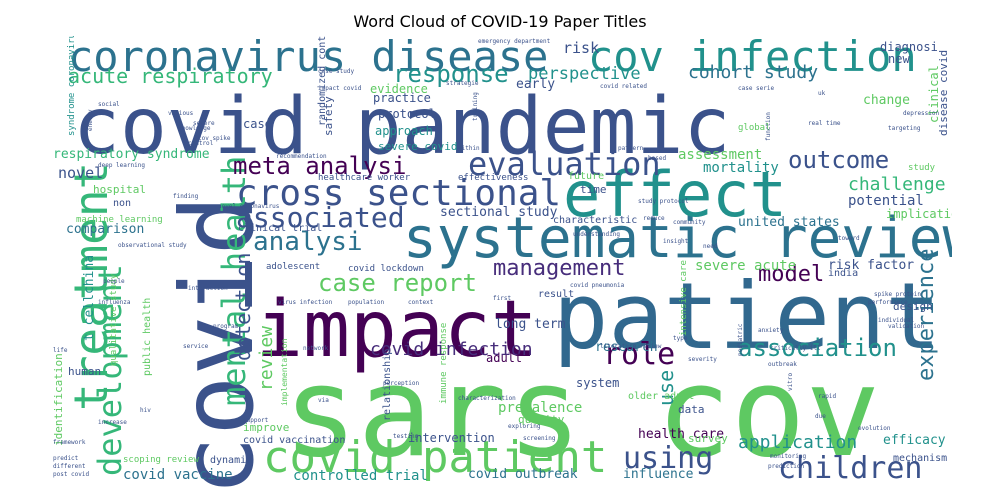 Image resolution: width=1000 pixels, height=500 pixels. I want to click on word: evolution, so click(874, 428).